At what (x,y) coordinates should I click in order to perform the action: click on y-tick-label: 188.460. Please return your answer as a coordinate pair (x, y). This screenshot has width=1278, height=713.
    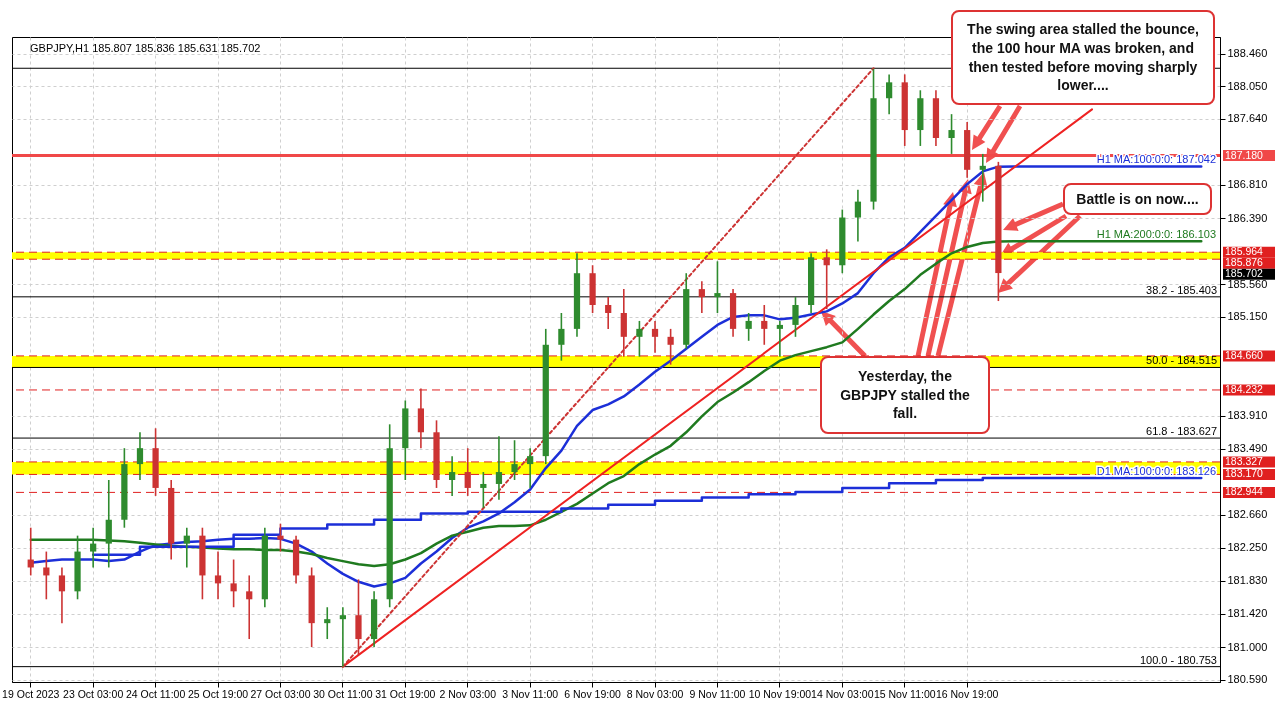
    Looking at the image, I should click on (1247, 53).